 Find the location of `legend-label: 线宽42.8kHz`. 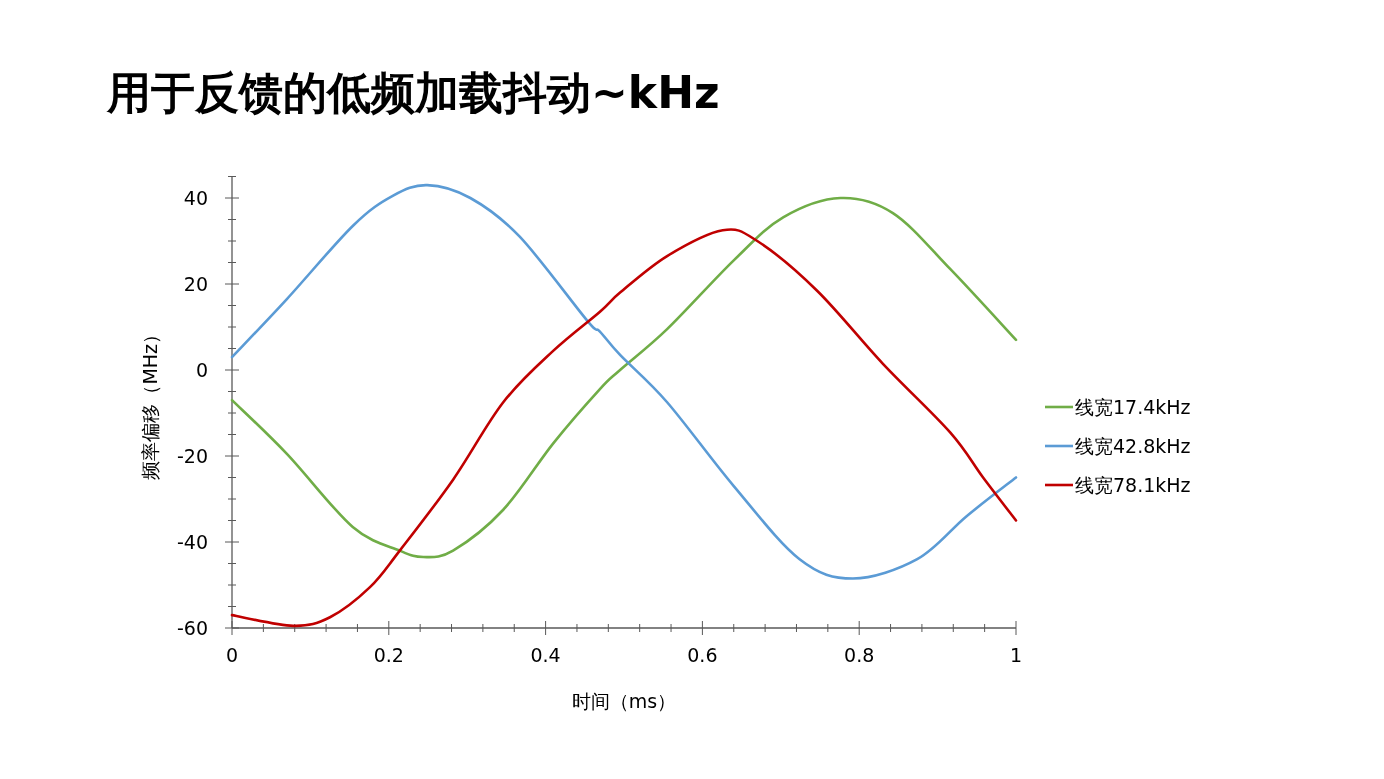

legend-label: 线宽42.8kHz is located at coordinates (1133, 446).